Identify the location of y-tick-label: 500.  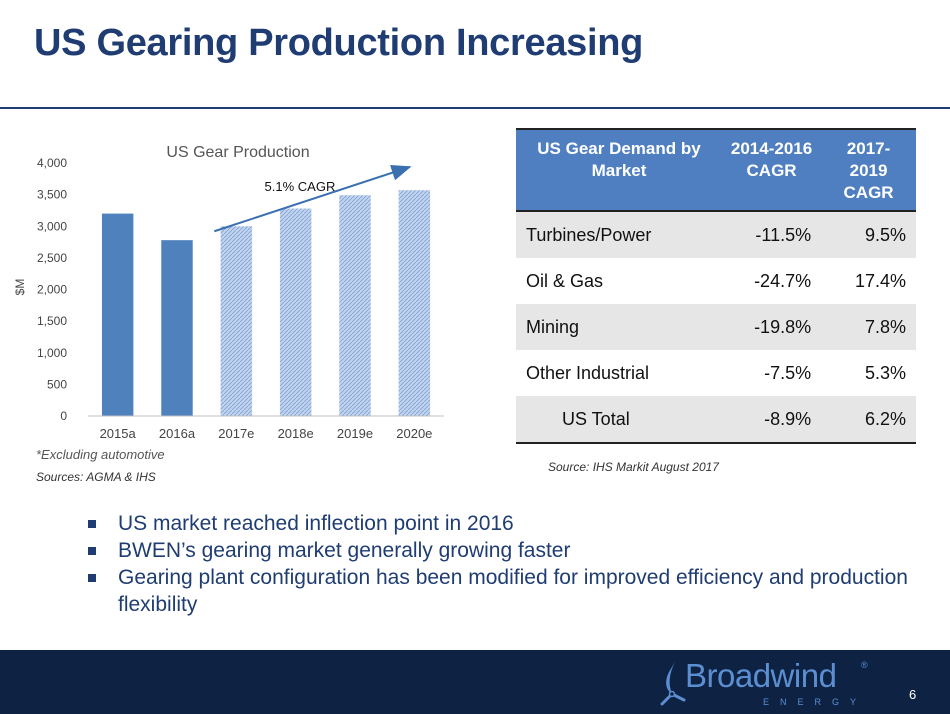
(57, 384).